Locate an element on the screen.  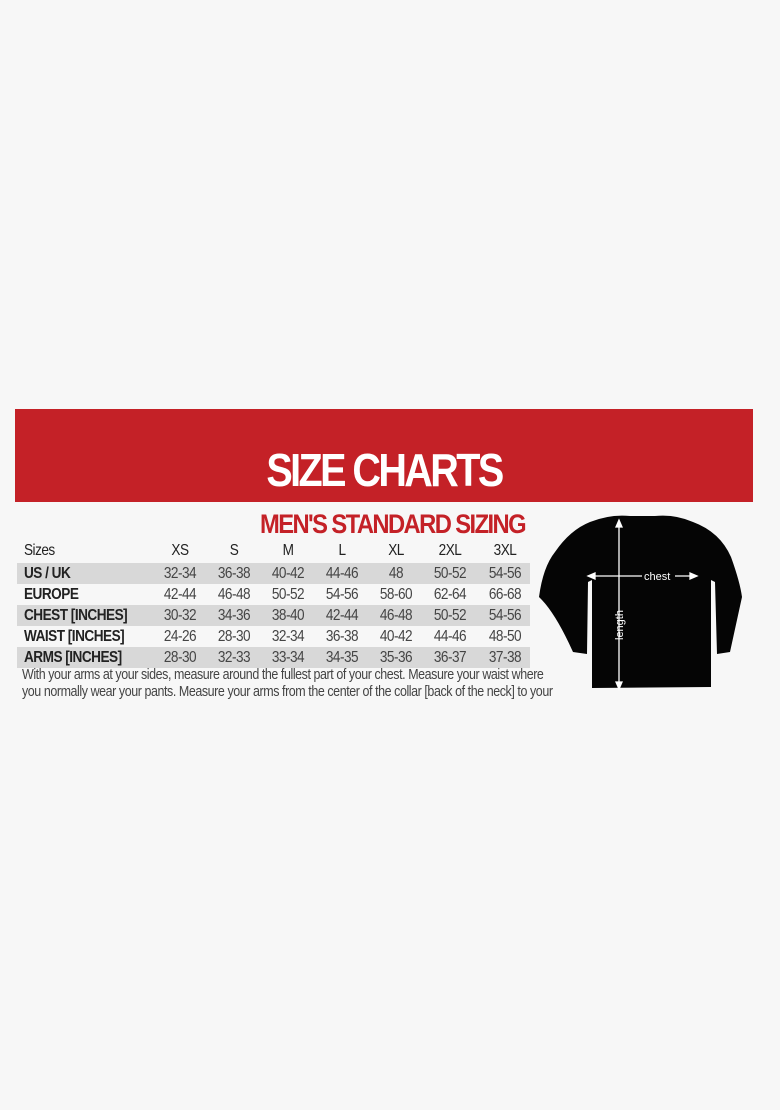
table-cell: 34-36 is located at coordinates (234, 615).